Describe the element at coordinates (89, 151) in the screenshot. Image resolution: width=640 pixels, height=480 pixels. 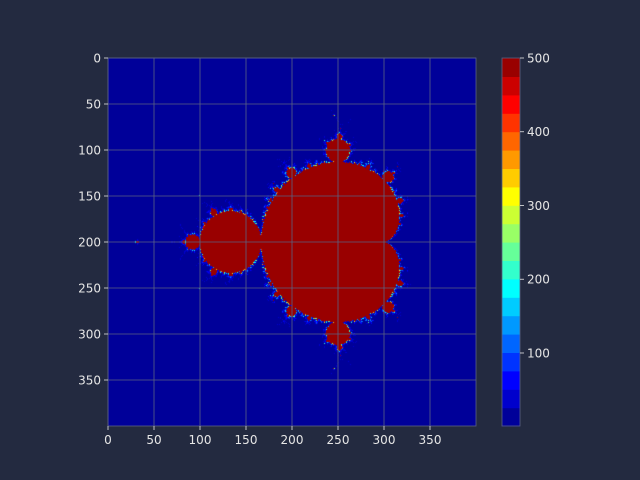
I see `y-tick-label: 100` at that location.